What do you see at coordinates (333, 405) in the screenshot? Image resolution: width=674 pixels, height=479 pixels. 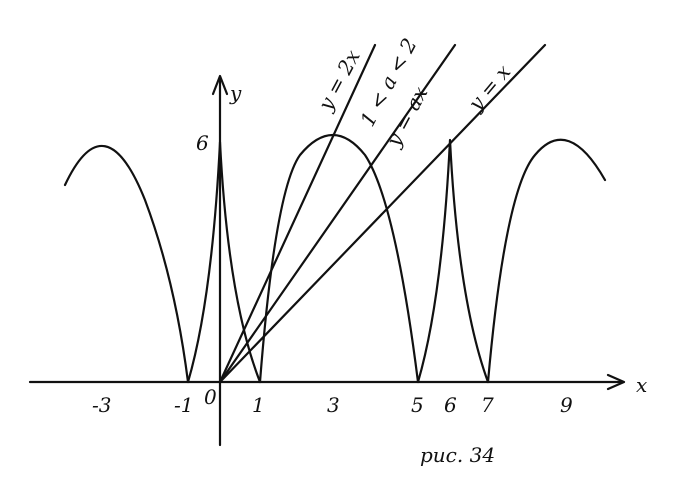 I see `x-tick-label: 3` at bounding box center [333, 405].